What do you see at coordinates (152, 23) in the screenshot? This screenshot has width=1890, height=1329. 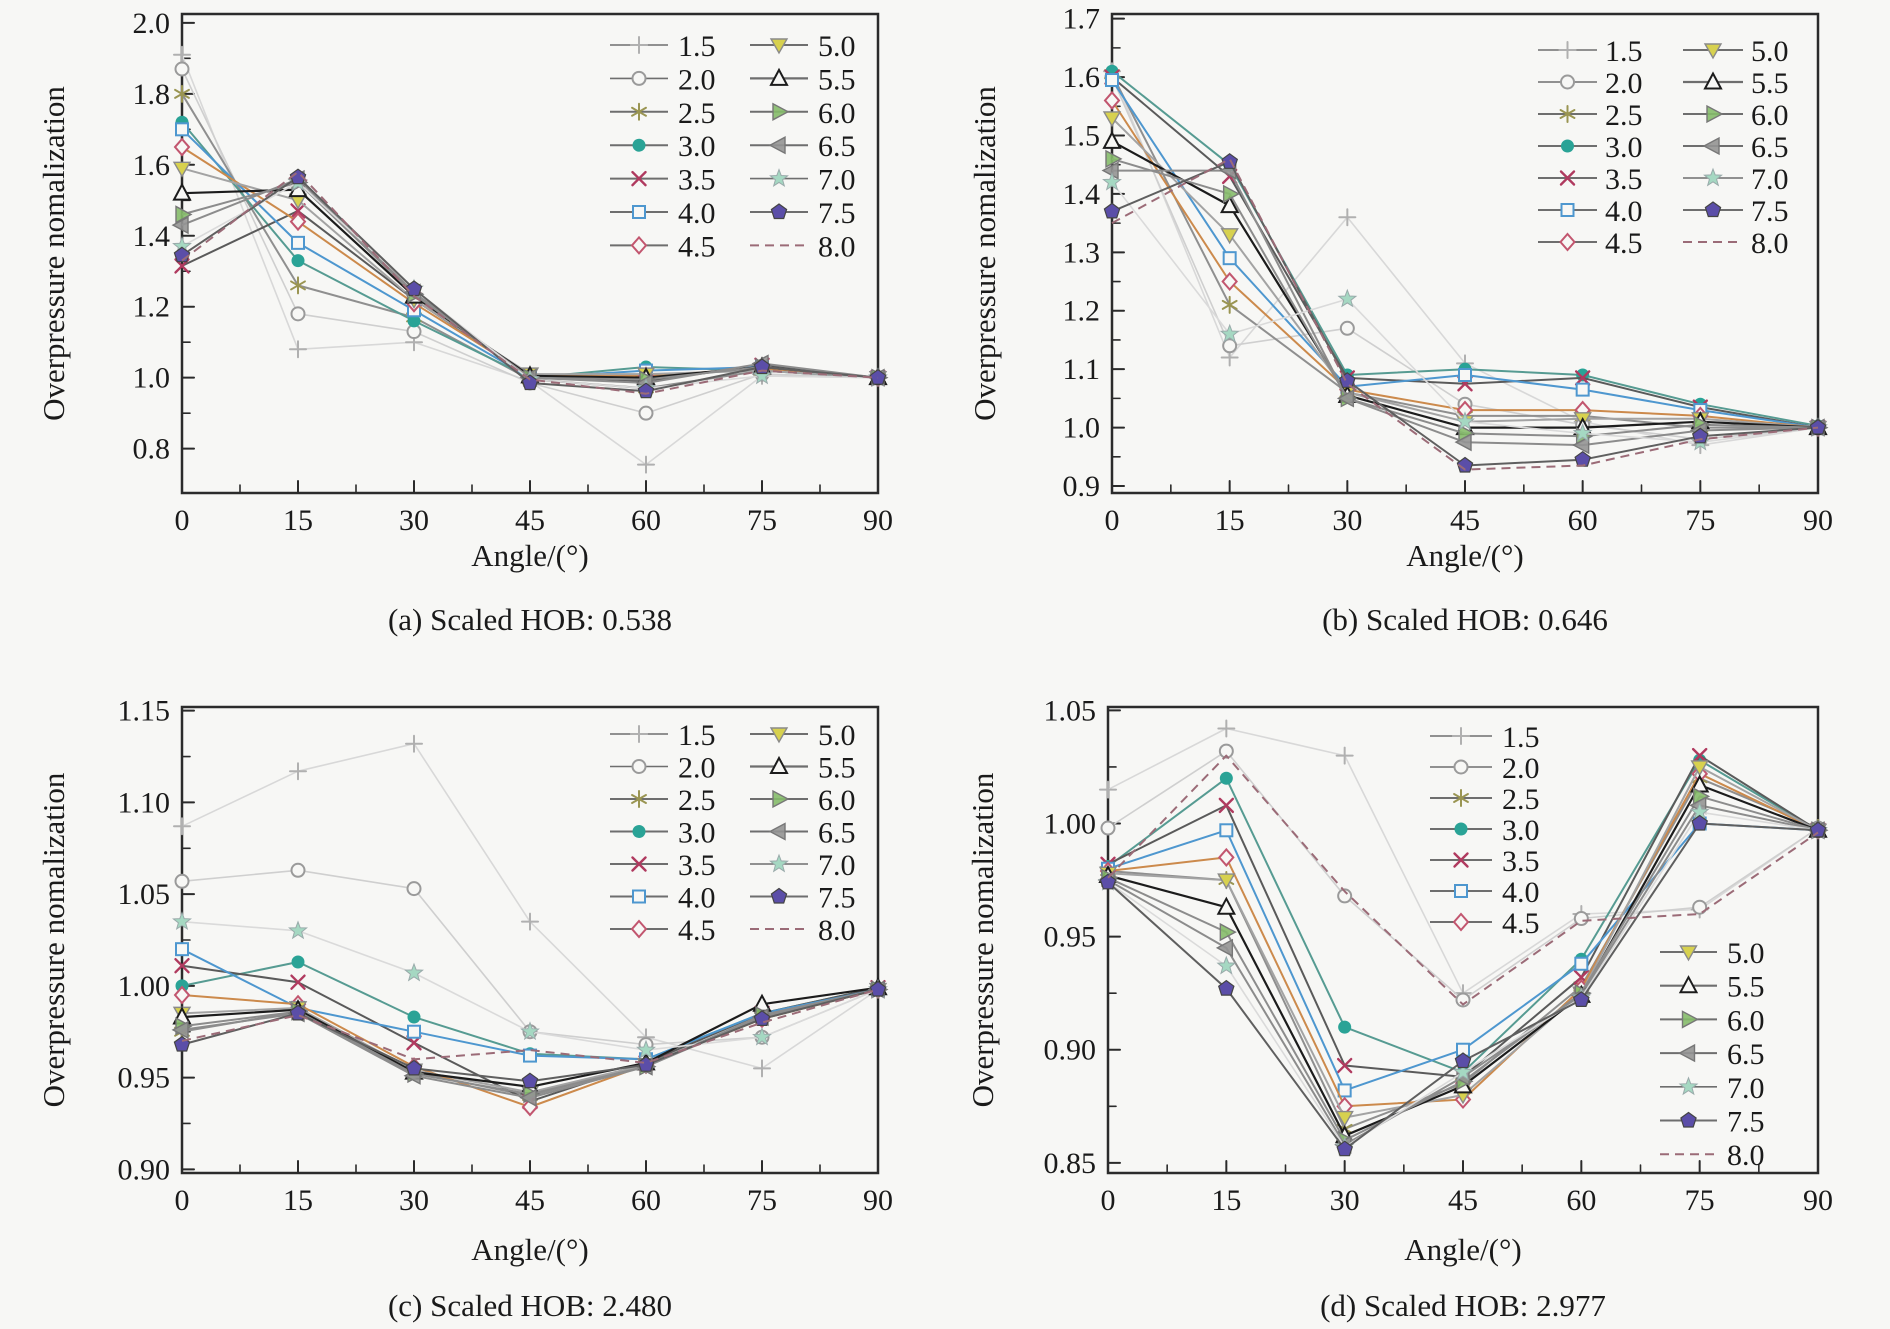 I see `y-tick-label: 2.0` at bounding box center [152, 23].